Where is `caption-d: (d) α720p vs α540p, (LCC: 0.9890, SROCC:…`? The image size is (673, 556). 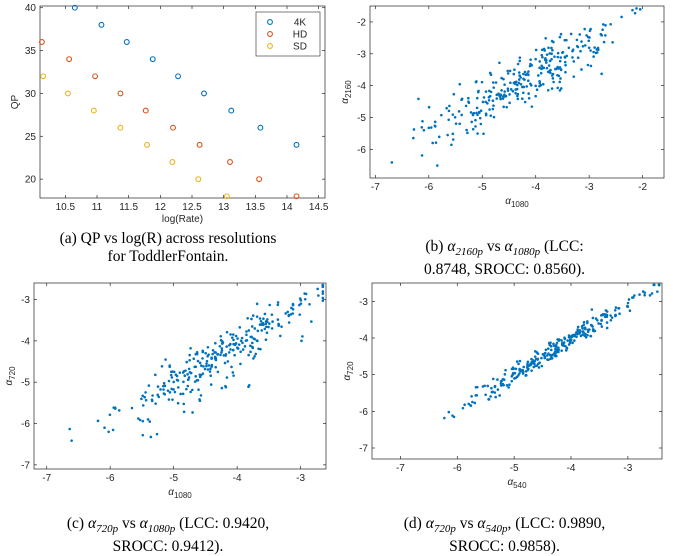 caption-d: (d) α720p vs α540p, (LCC: 0.9890, SROCC:… is located at coordinates (504, 535).